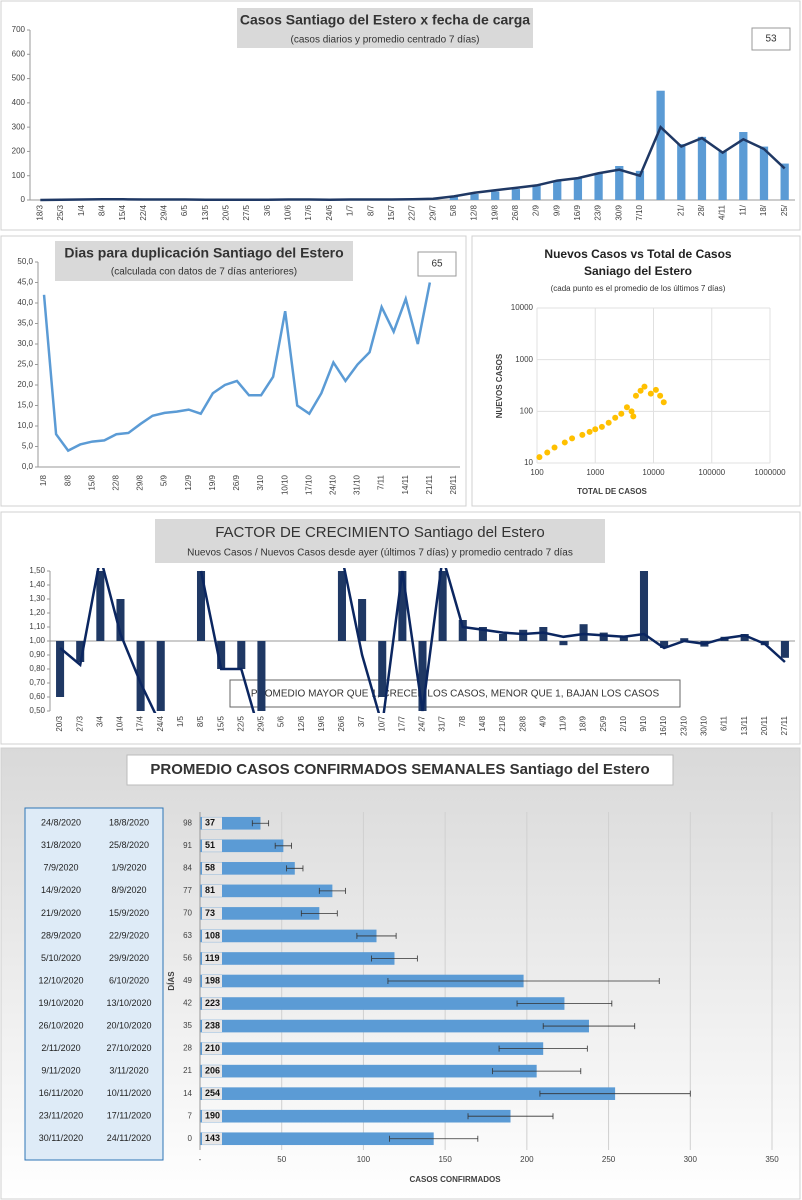 Image resolution: width=802 pixels, height=1200 pixels. Describe the element at coordinates (432, 212) in the screenshot. I see `x-tick-label: 29/7` at that location.